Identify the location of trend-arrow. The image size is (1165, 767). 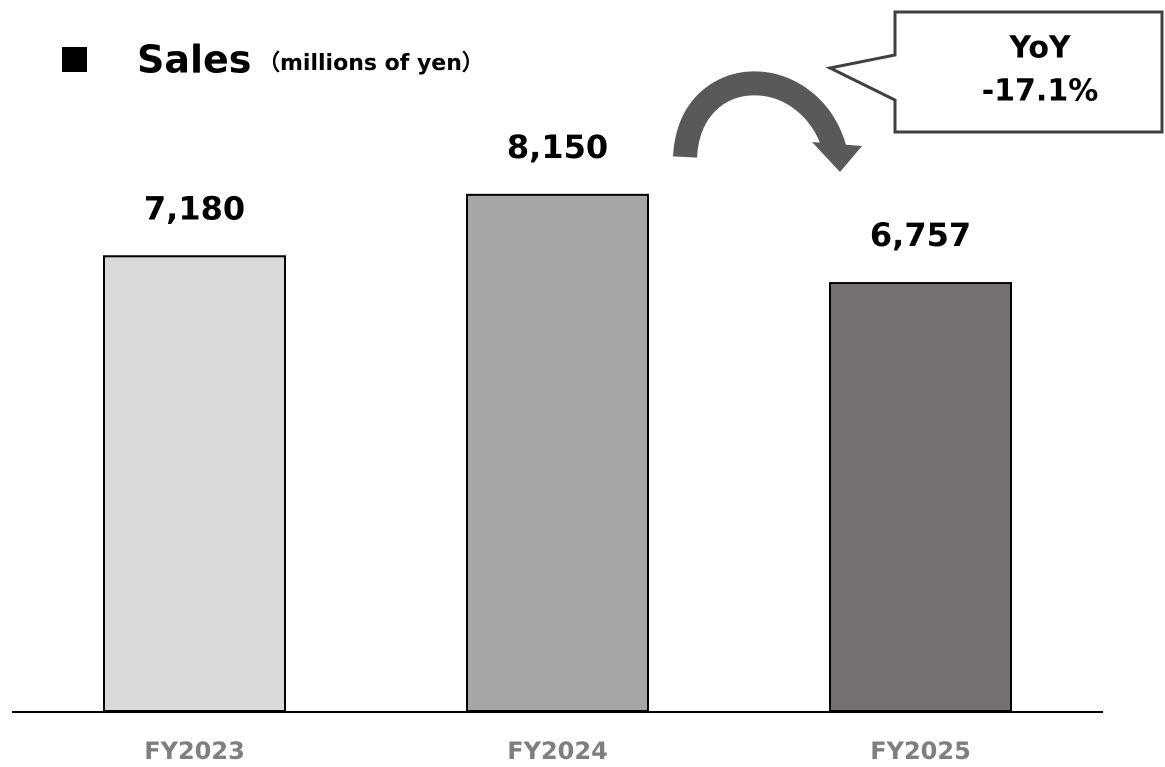
(760, 115).